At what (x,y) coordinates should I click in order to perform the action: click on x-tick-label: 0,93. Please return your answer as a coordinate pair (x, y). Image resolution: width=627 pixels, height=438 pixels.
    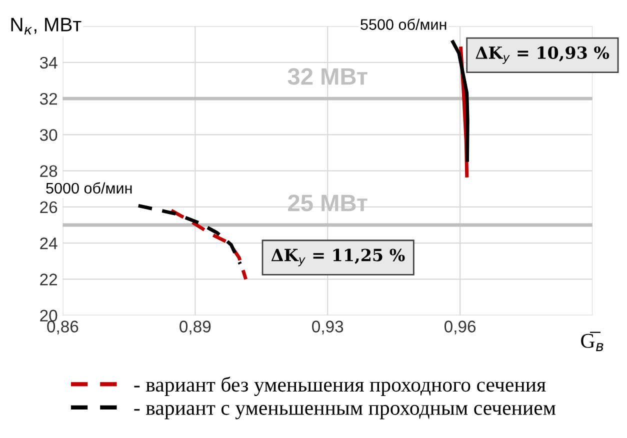
    Looking at the image, I should click on (328, 327).